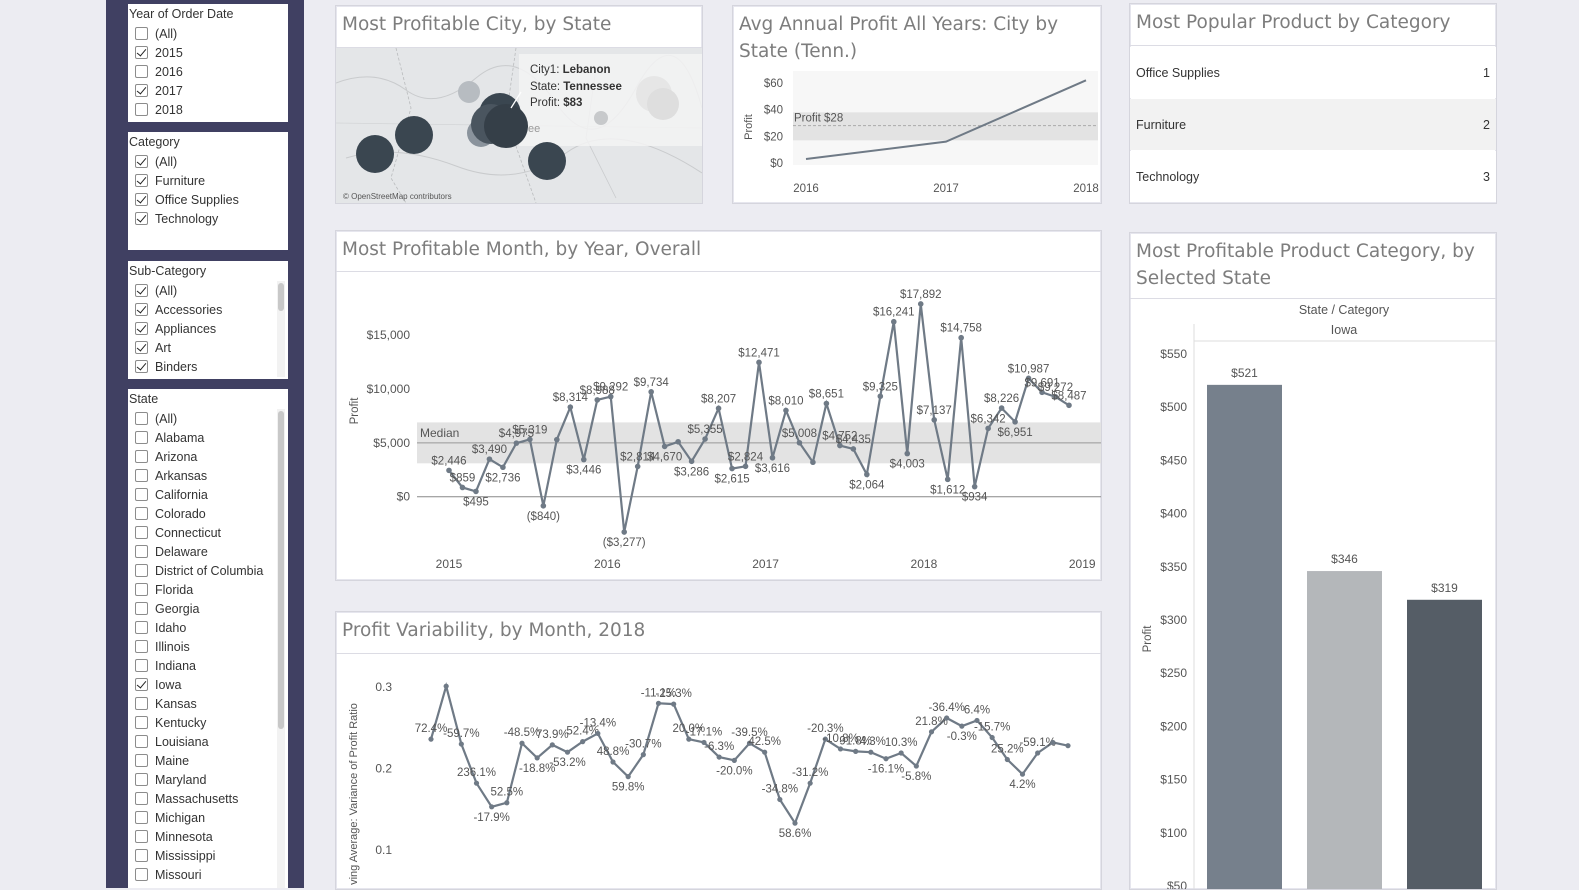  I want to click on year-option: (All), so click(208, 33).